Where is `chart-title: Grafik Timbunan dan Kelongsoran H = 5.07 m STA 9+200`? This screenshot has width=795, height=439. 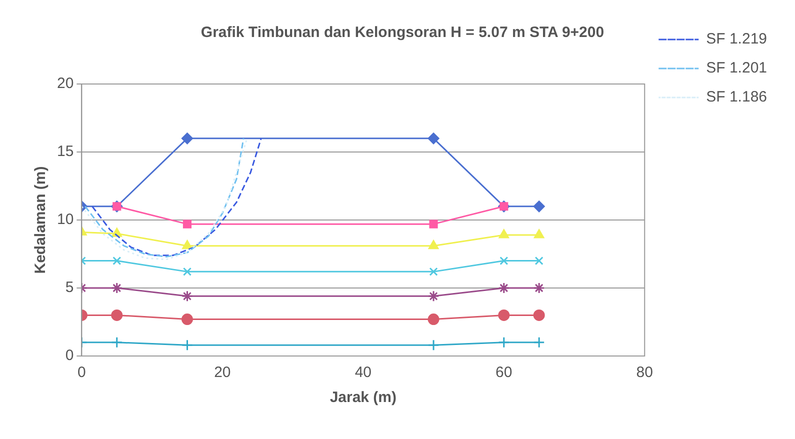 chart-title: Grafik Timbunan dan Kelongsoran H = 5.07 m STA 9+200 is located at coordinates (402, 33).